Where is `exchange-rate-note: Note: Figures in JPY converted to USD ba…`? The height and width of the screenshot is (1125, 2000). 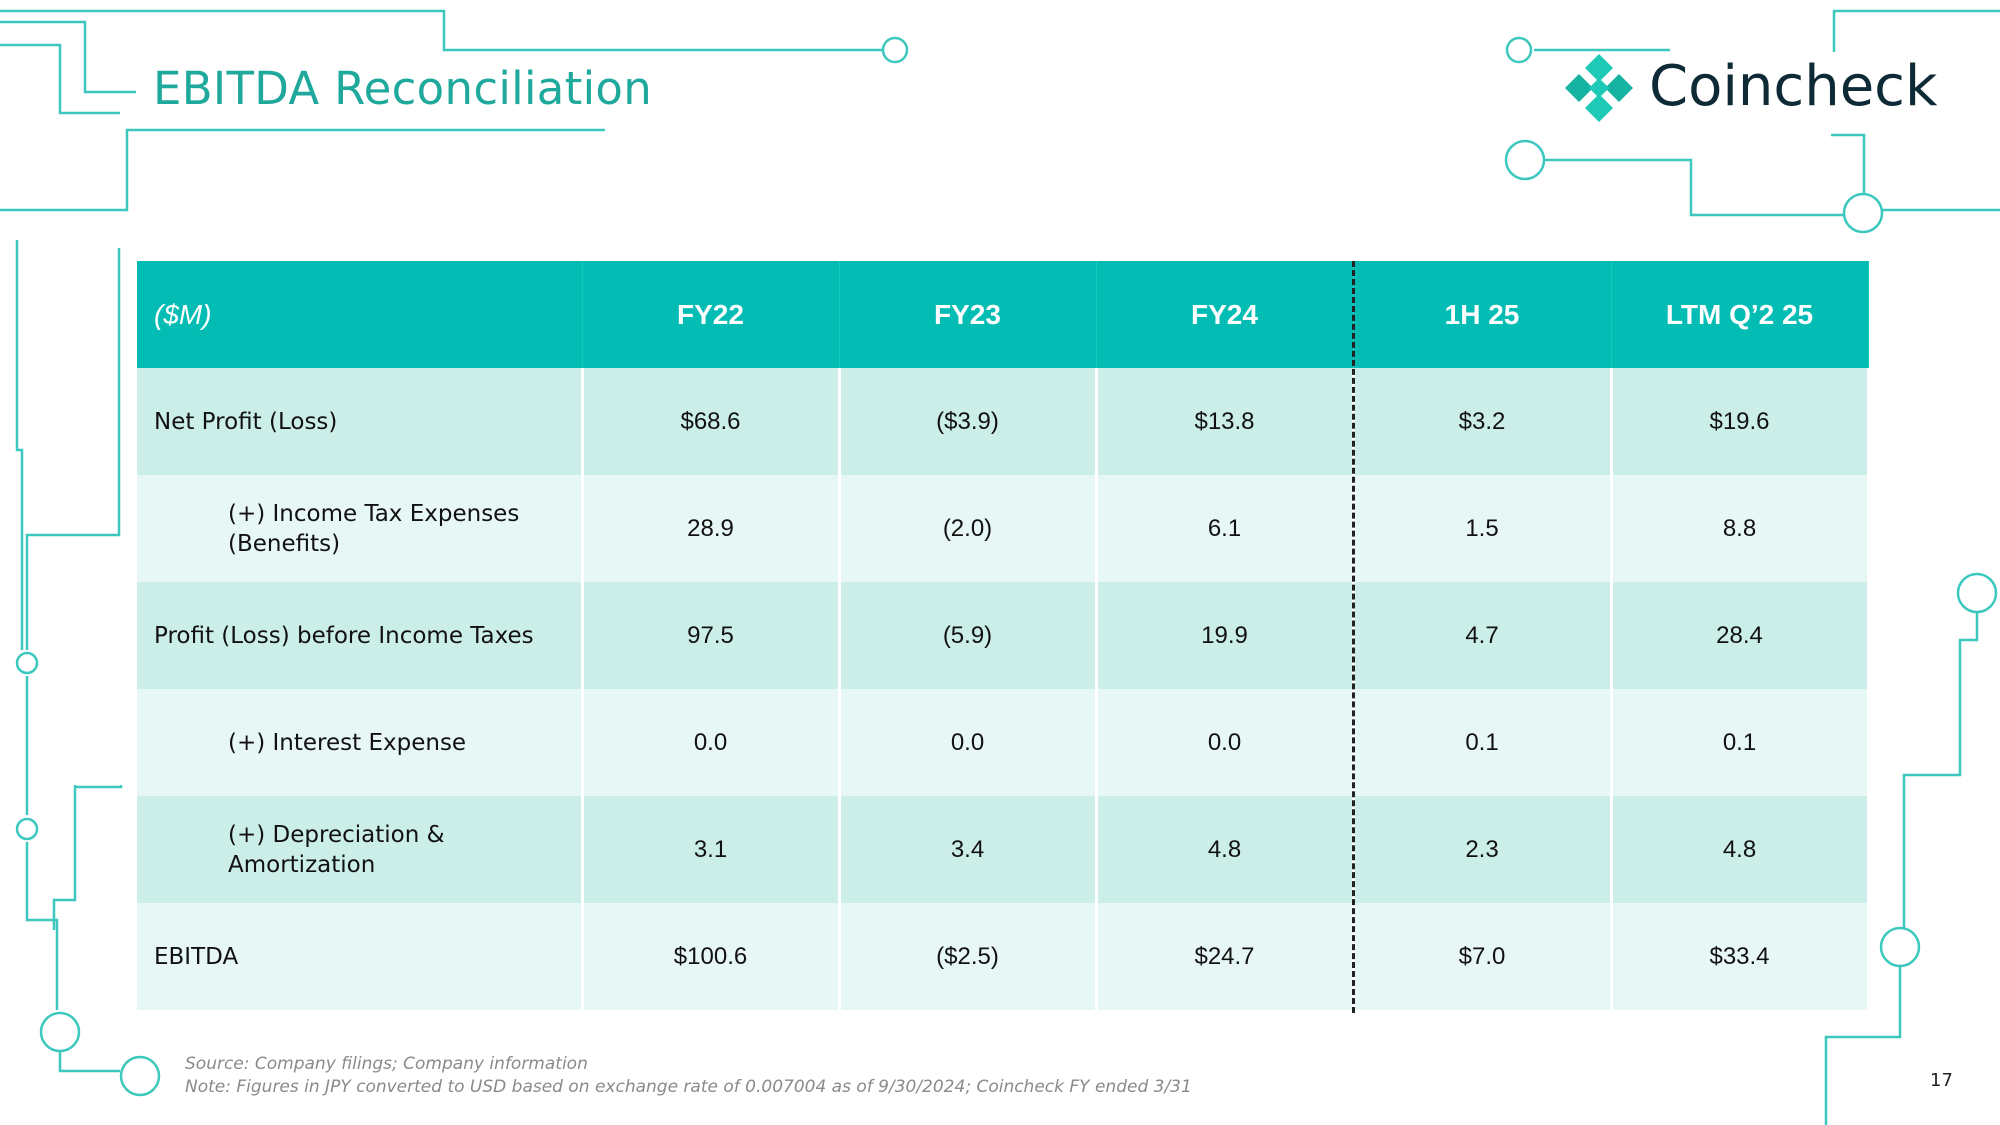 exchange-rate-note: Note: Figures in JPY converted to USD ba… is located at coordinates (688, 1087).